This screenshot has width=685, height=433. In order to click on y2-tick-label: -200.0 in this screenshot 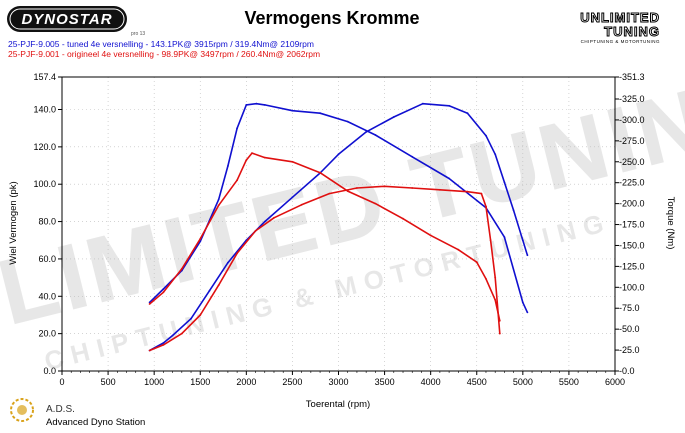, I will do `click(632, 204)`.